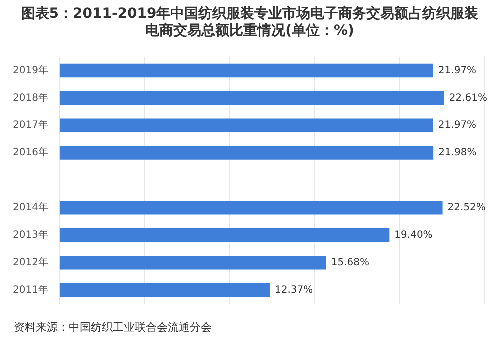 This screenshot has width=500, height=362. I want to click on text: 资料来源：中国纺织工业联合会流通分会, so click(113, 327).